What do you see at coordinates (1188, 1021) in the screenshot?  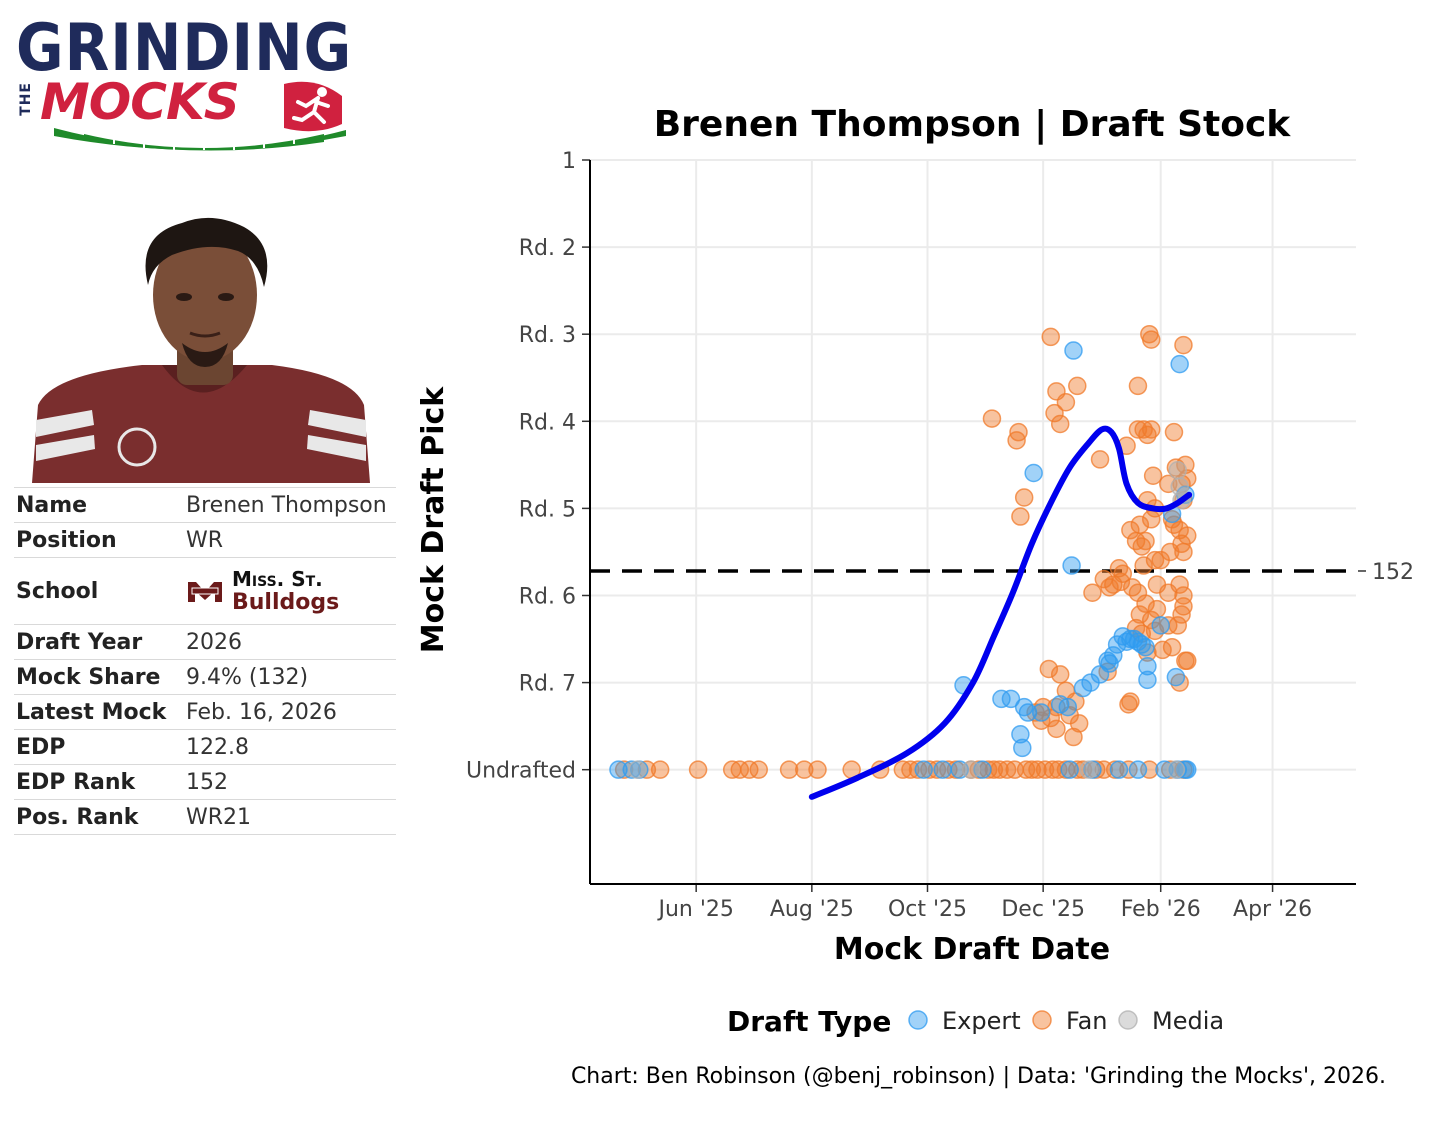 I see `legend-media-label: Media` at bounding box center [1188, 1021].